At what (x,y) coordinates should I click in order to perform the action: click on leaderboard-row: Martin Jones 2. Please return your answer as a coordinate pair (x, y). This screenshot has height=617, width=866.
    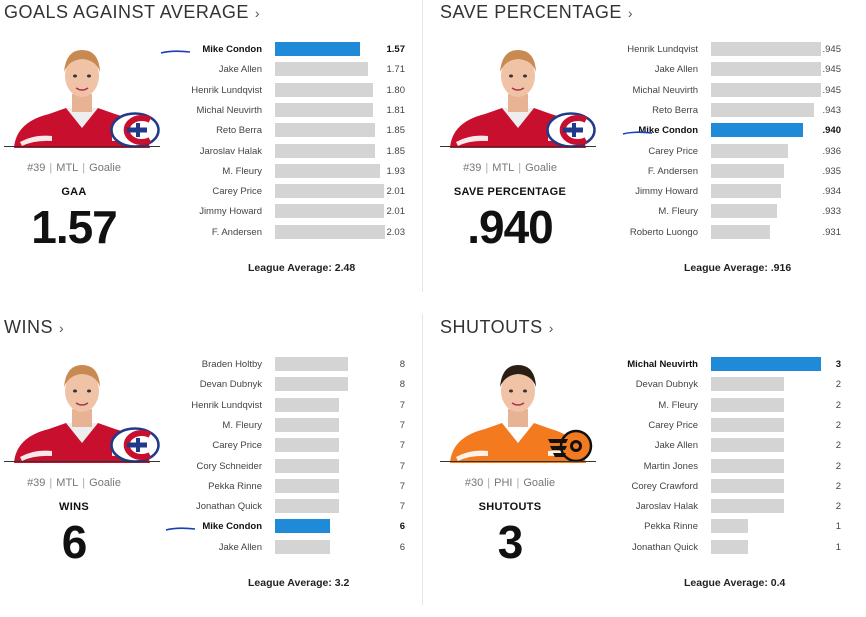
    Looking at the image, I should click on (726, 467).